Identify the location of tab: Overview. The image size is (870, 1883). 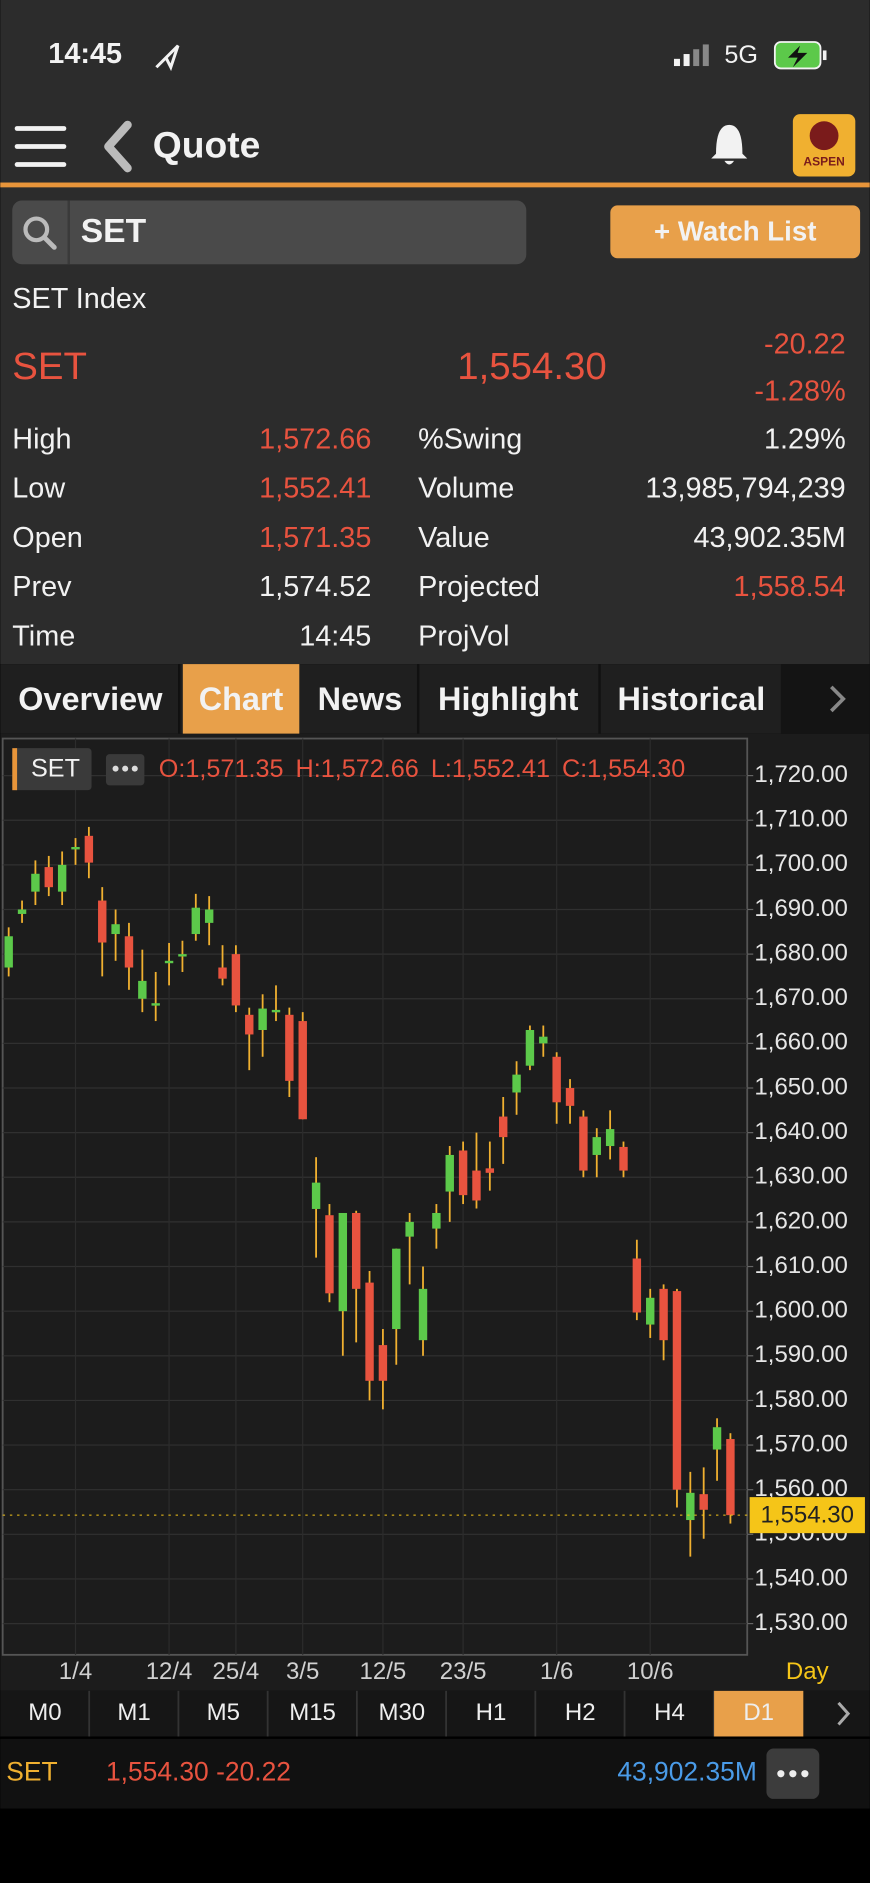
(90, 699).